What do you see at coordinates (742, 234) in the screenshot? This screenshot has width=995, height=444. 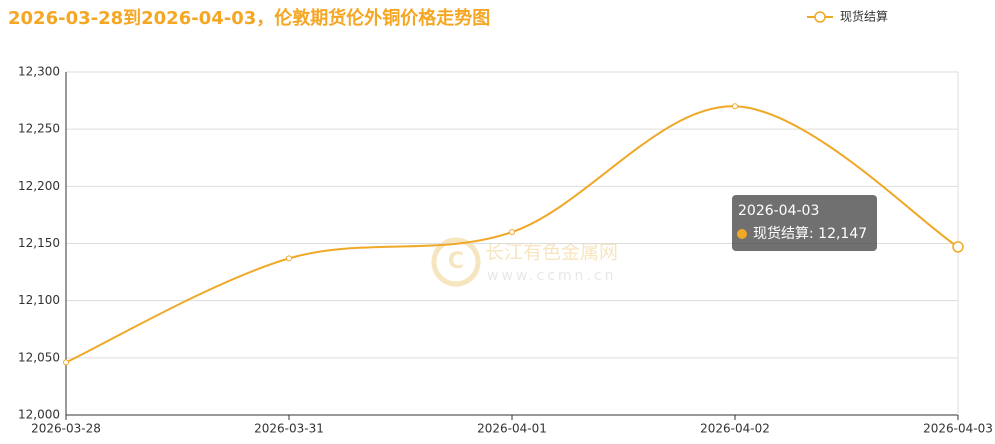 I see `tooltip-marker` at bounding box center [742, 234].